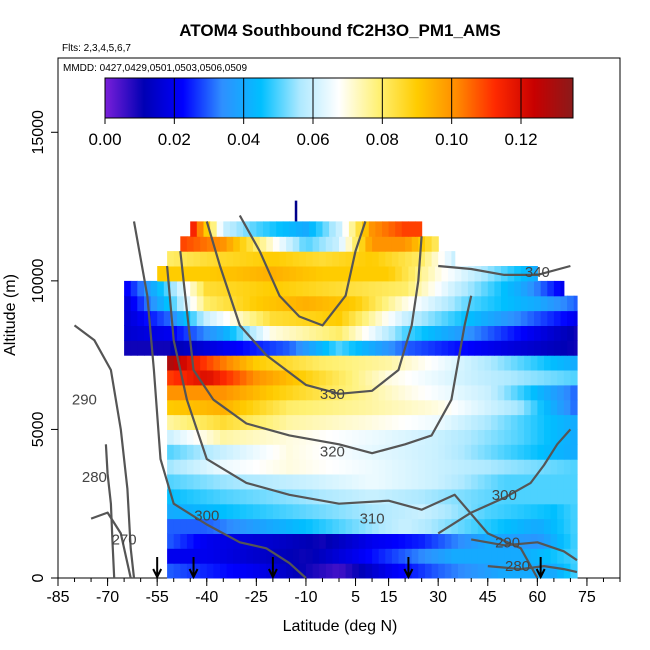  I want to click on contour-label: 340, so click(537, 272).